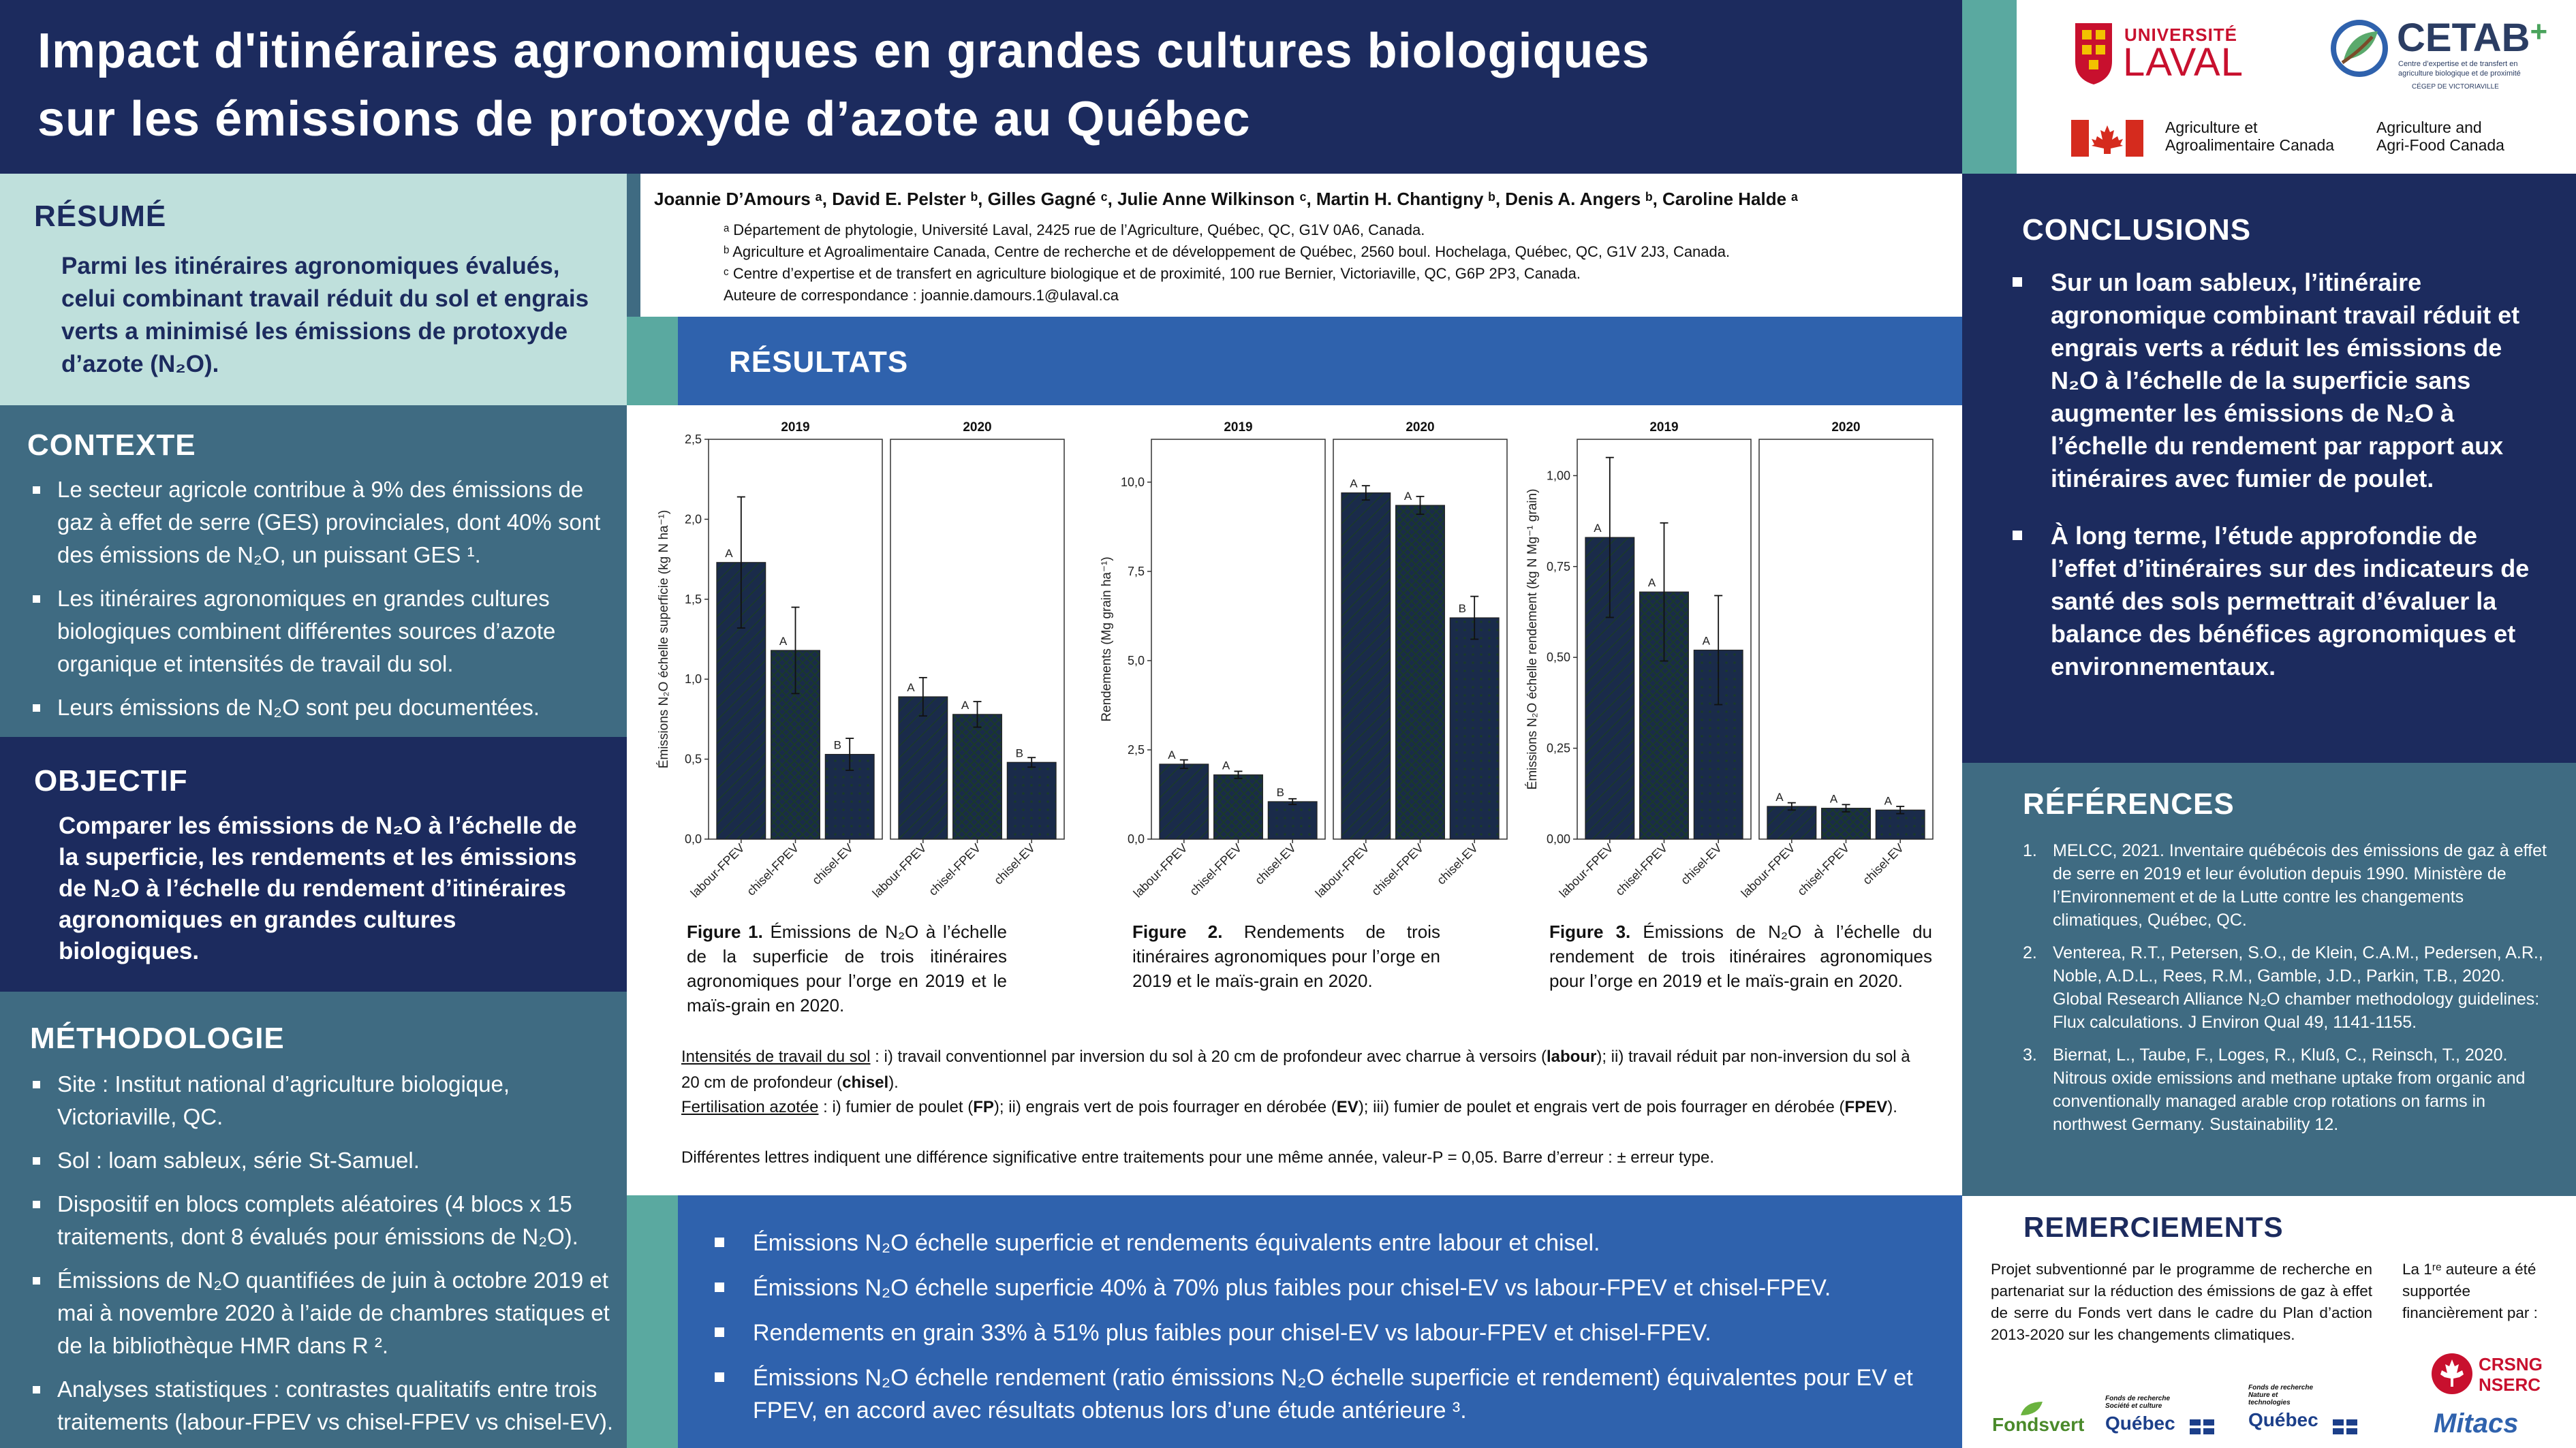 This screenshot has width=2576, height=1448. What do you see at coordinates (112, 445) in the screenshot?
I see `contexte-title: CONTEXTE` at bounding box center [112, 445].